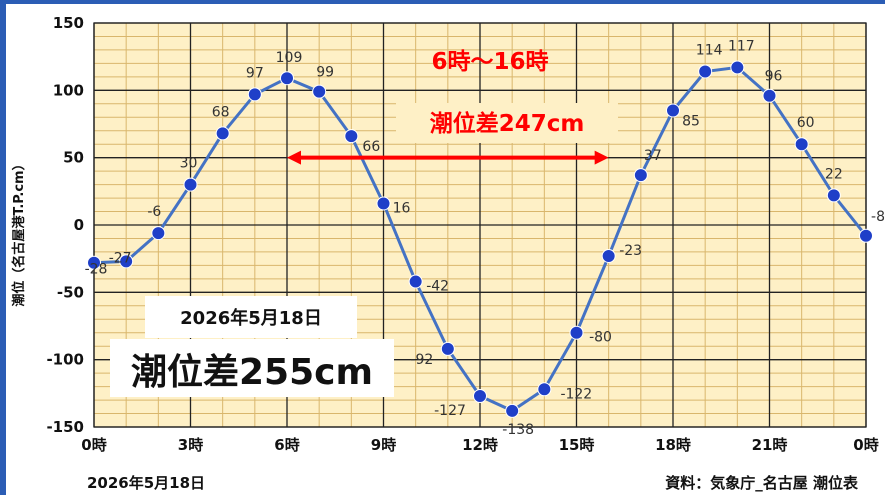  Describe the element at coordinates (437, 287) in the screenshot. I see `data-label: -42` at that location.